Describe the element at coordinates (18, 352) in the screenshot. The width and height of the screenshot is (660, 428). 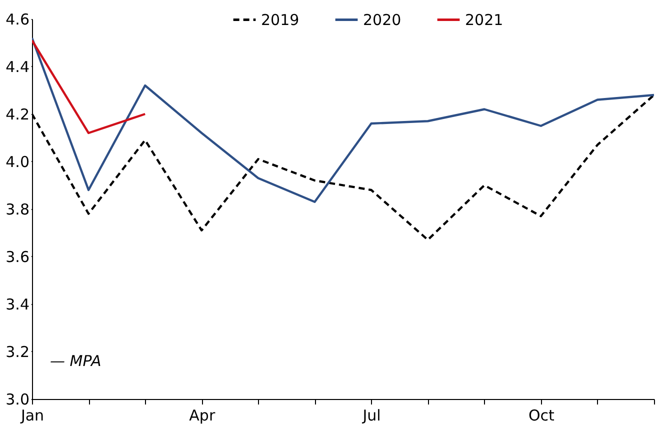
I see `y-tick-label: 3.2` at that location.